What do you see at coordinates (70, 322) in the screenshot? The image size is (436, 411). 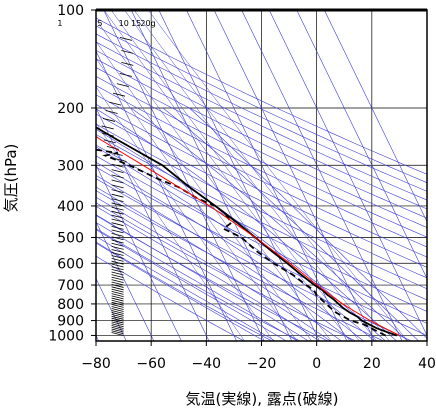 I see `y-tick-label: 900` at bounding box center [70, 322].